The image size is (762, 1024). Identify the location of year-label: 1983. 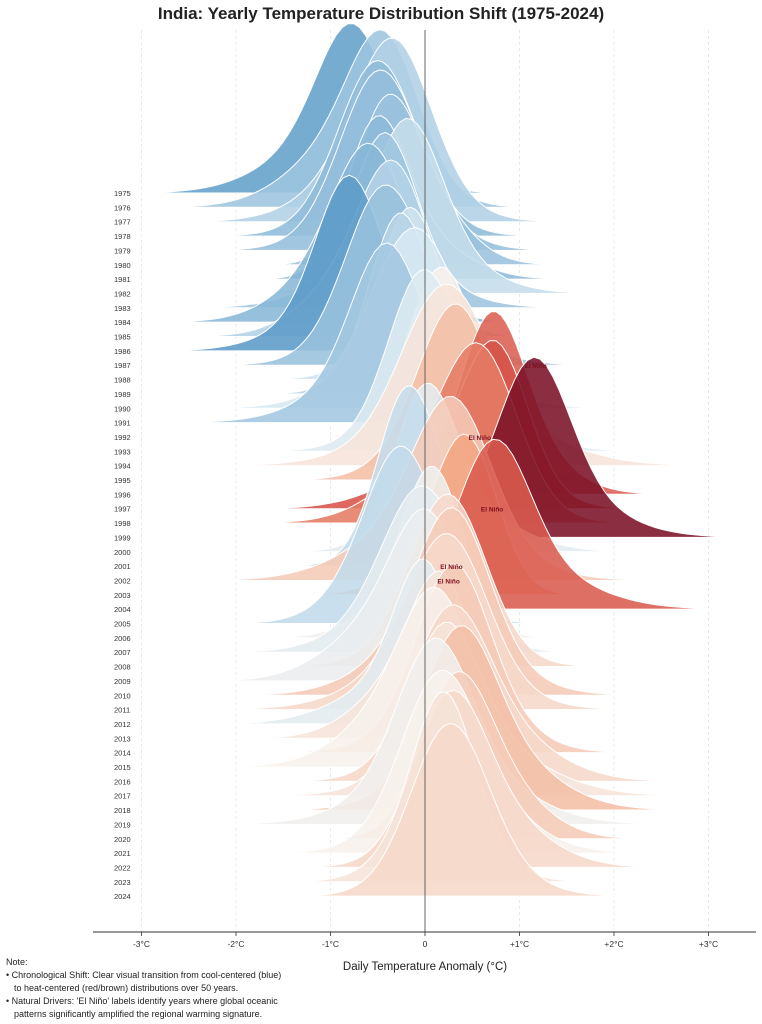
(122, 308).